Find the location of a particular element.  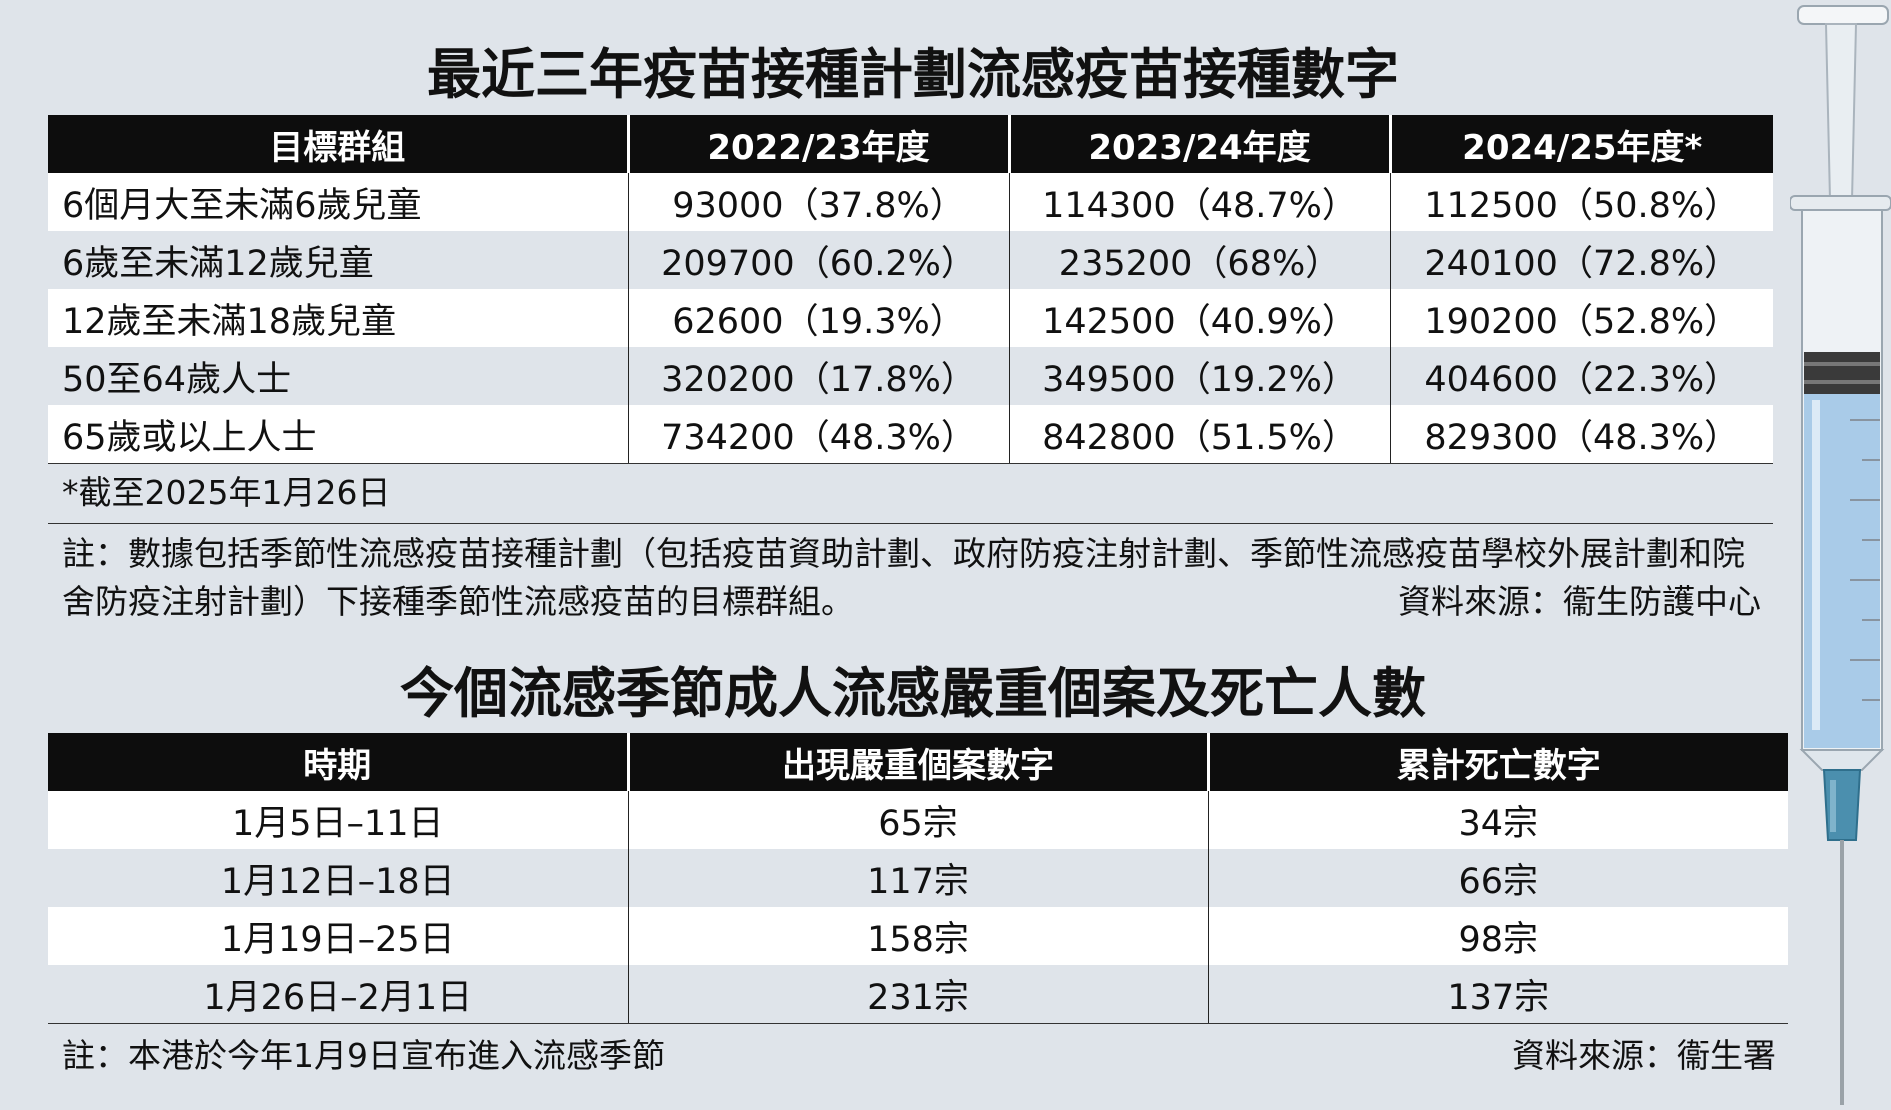

table-cell: 6歲至未滿12歲兒童 is located at coordinates (338, 260).